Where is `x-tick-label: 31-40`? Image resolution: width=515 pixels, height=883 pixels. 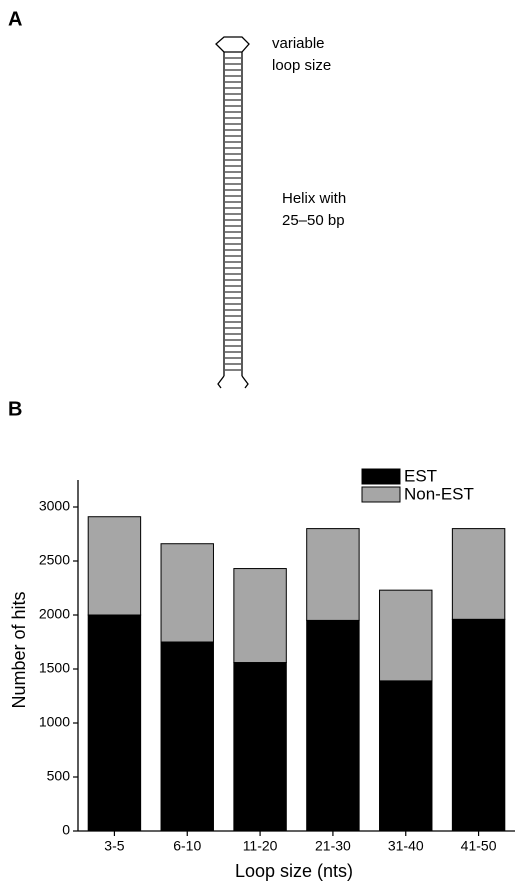 x-tick-label: 31-40 is located at coordinates (406, 846).